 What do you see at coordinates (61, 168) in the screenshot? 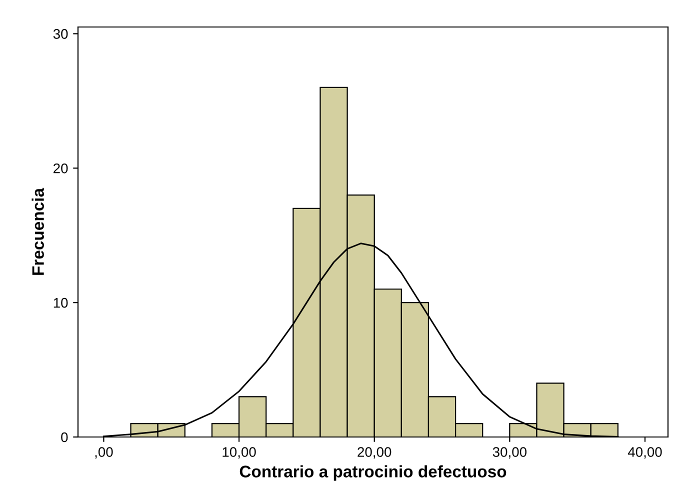
I see `y-tick-label: 20` at bounding box center [61, 168].